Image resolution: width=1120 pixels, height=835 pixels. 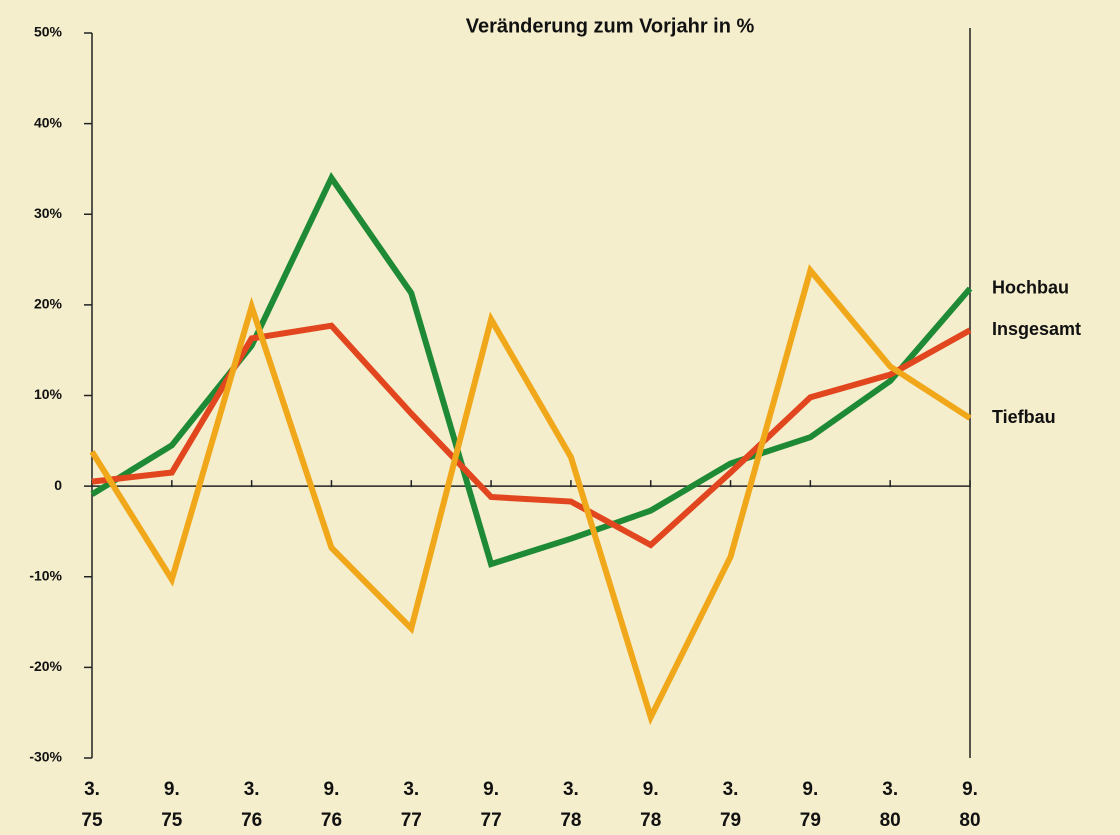 I want to click on y-tick-label: -20%, so click(x=45, y=666).